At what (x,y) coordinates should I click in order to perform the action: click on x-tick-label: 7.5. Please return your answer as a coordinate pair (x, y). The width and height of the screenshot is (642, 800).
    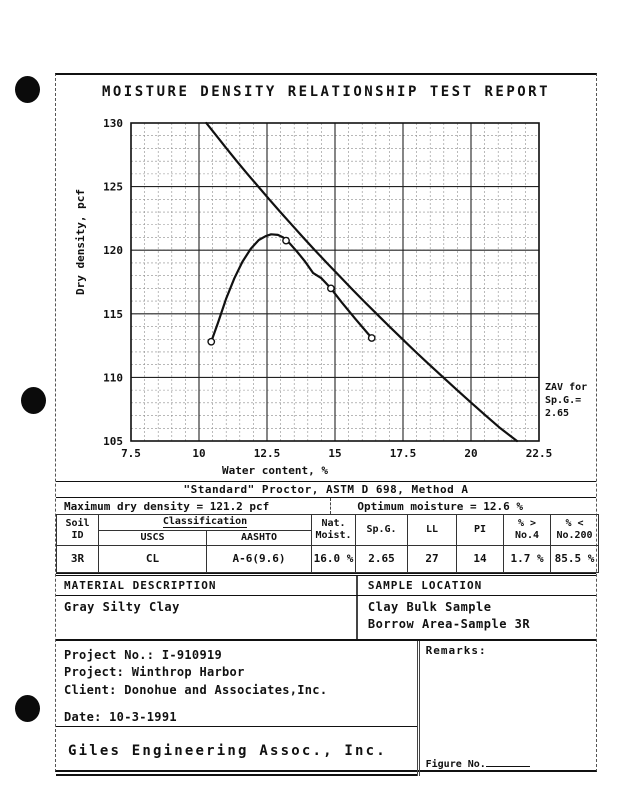
    Looking at the image, I should click on (131, 453).